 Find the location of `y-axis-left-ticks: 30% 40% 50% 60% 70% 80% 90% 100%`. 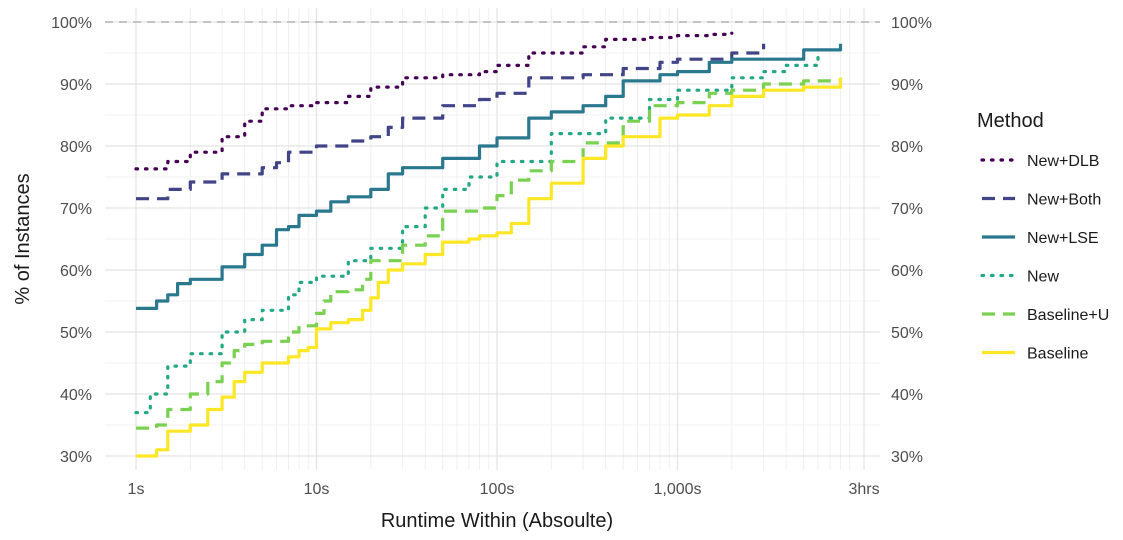

y-axis-left-ticks: 30% 40% 50% 60% 70% 80% 90% 100% is located at coordinates (71, 240).